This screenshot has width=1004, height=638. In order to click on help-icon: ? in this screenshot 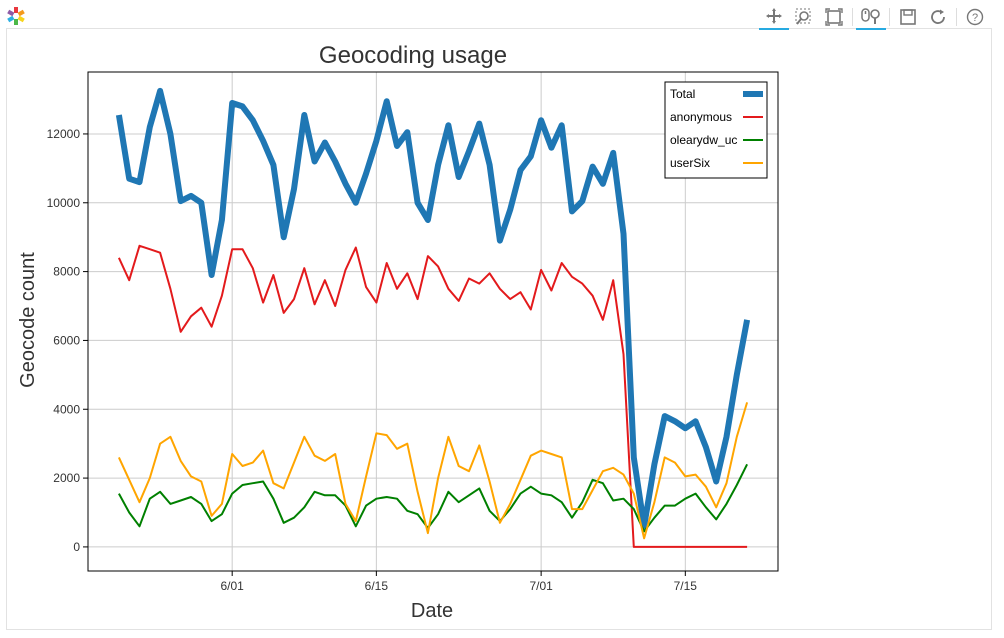, I will do `click(975, 17)`.